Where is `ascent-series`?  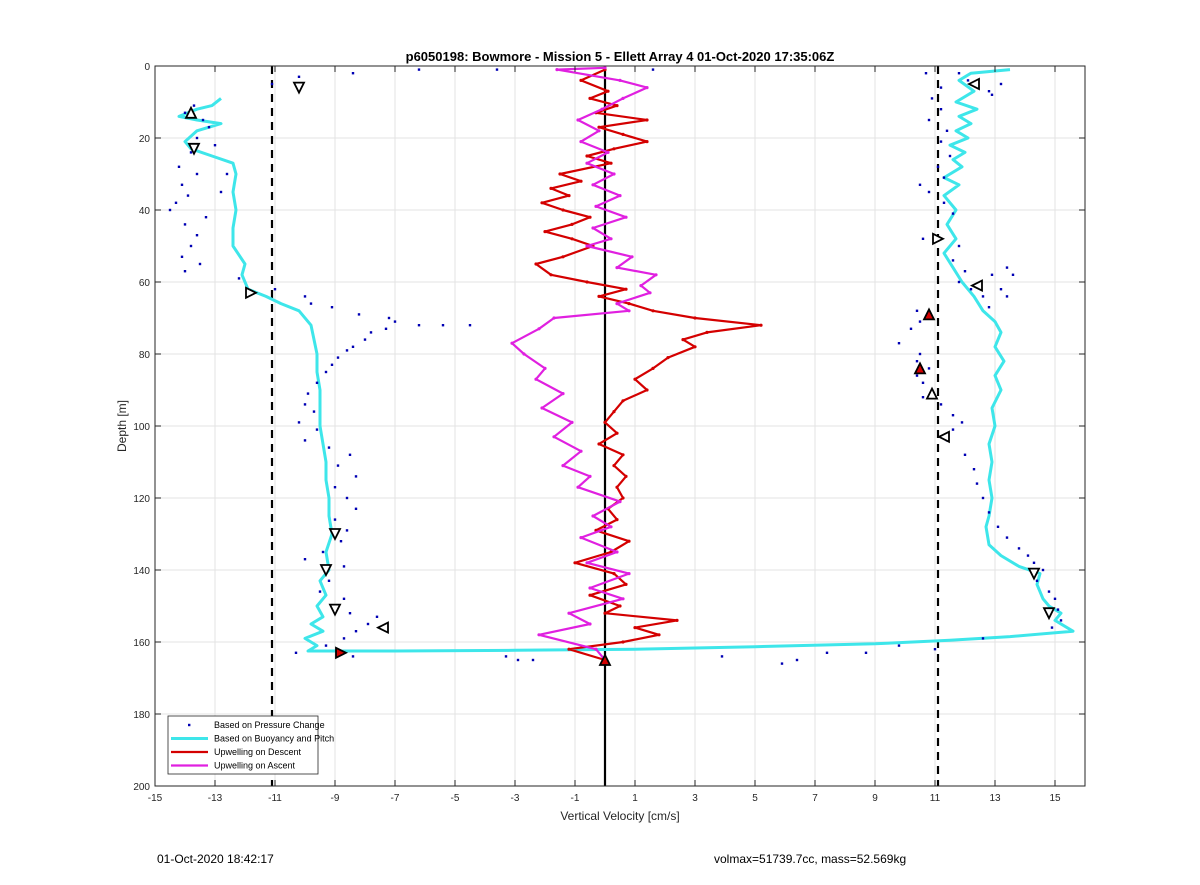
ascent-series is located at coordinates (584, 364).